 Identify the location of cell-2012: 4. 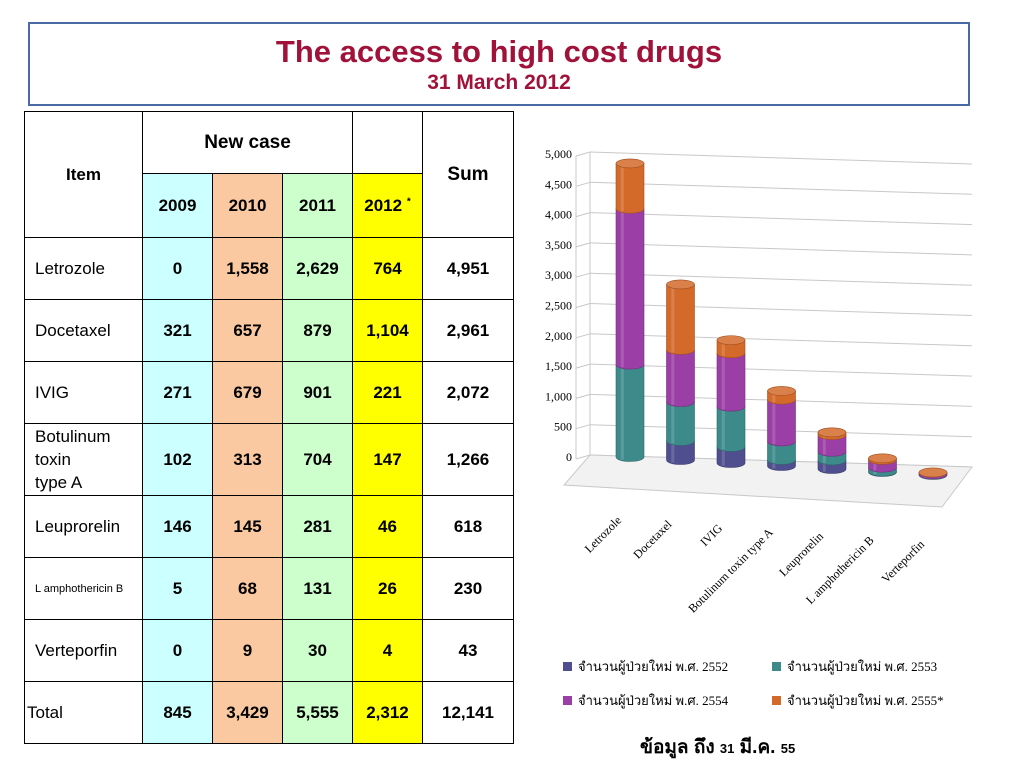
(387, 650).